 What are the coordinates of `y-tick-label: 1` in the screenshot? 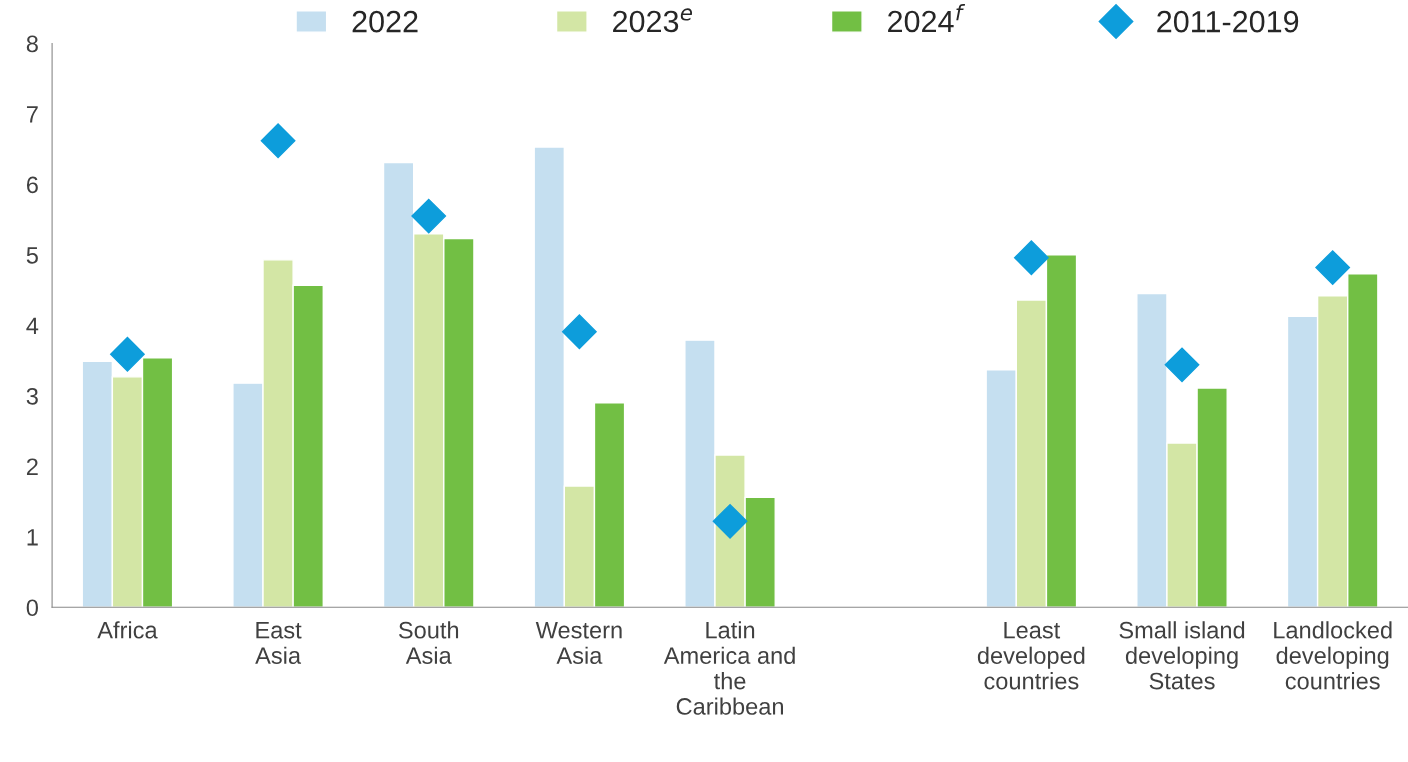 It's located at (32, 537).